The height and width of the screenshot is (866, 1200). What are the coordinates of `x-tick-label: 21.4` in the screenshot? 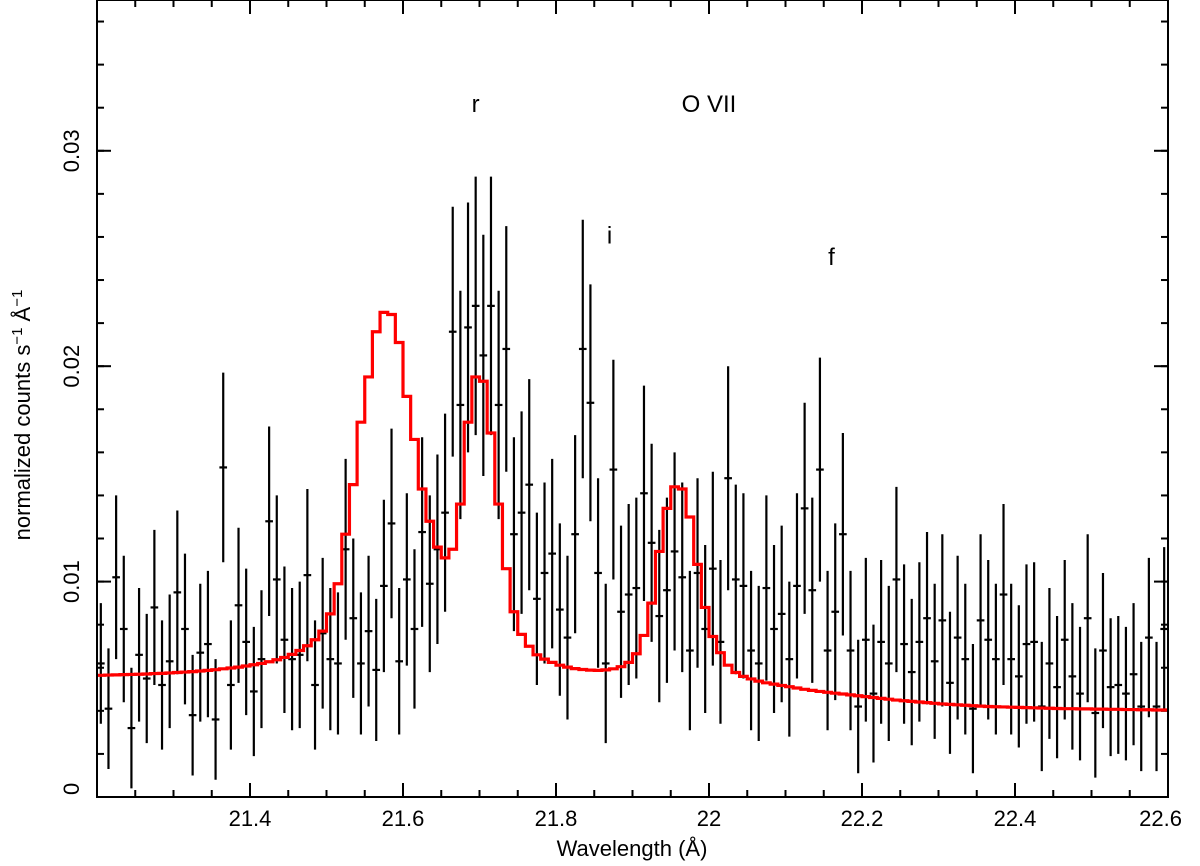 It's located at (250, 818).